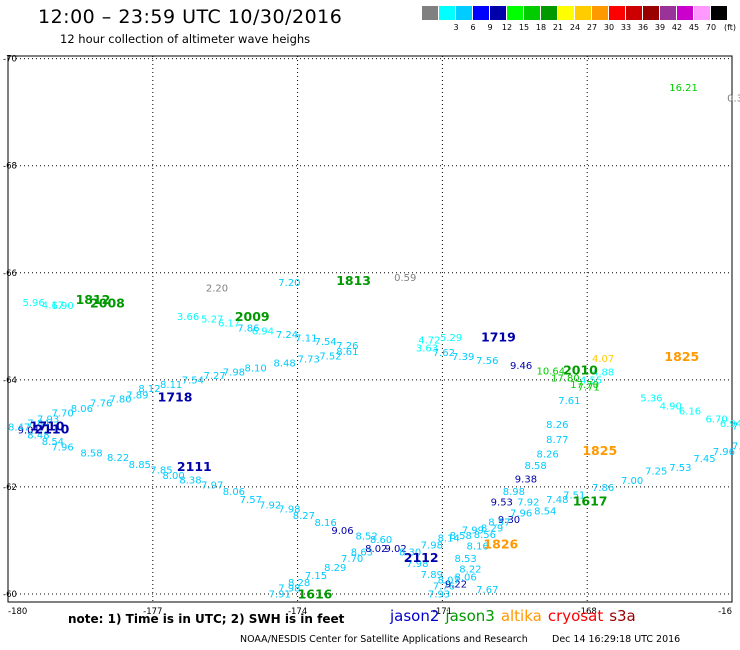  What do you see at coordinates (270, 505) in the screenshot?
I see `wave-height-value: 7.92` at bounding box center [270, 505].